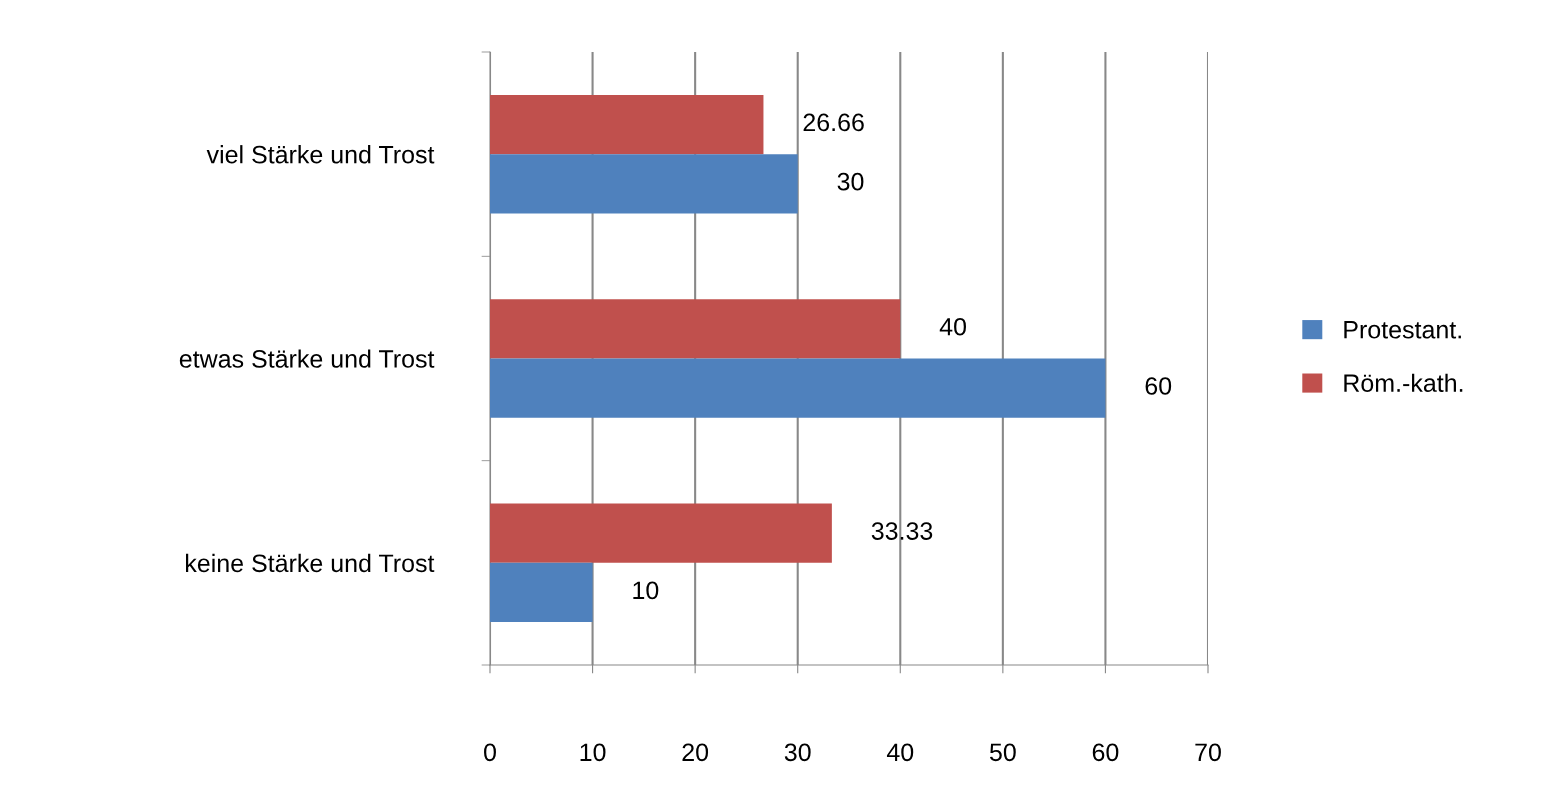  What do you see at coordinates (902, 531) in the screenshot?
I see `data-label: 33.33` at bounding box center [902, 531].